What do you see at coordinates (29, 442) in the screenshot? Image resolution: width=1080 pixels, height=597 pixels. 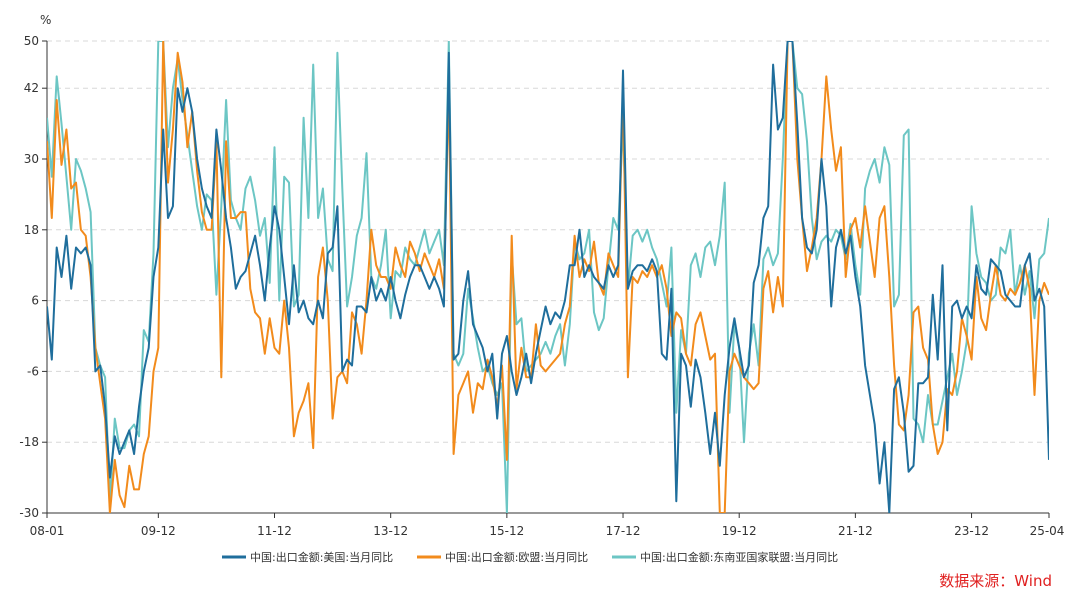 I see `y-tick-label: -18` at bounding box center [29, 442].